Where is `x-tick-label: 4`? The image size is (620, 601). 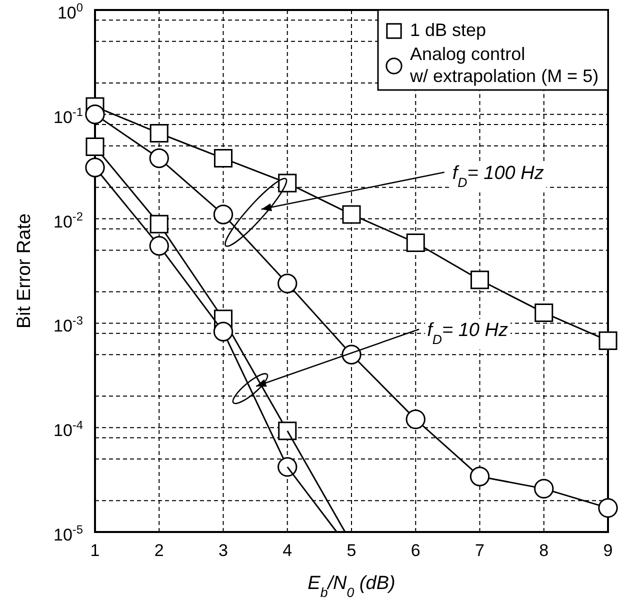 x-tick-label: 4 is located at coordinates (287, 550).